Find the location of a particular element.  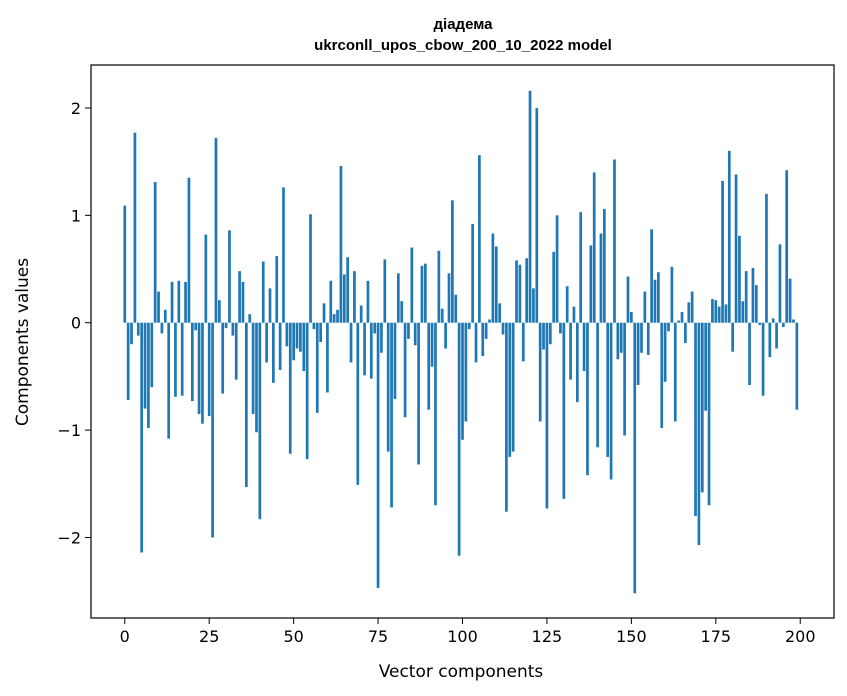

x-tick-label: 175 is located at coordinates (716, 636).